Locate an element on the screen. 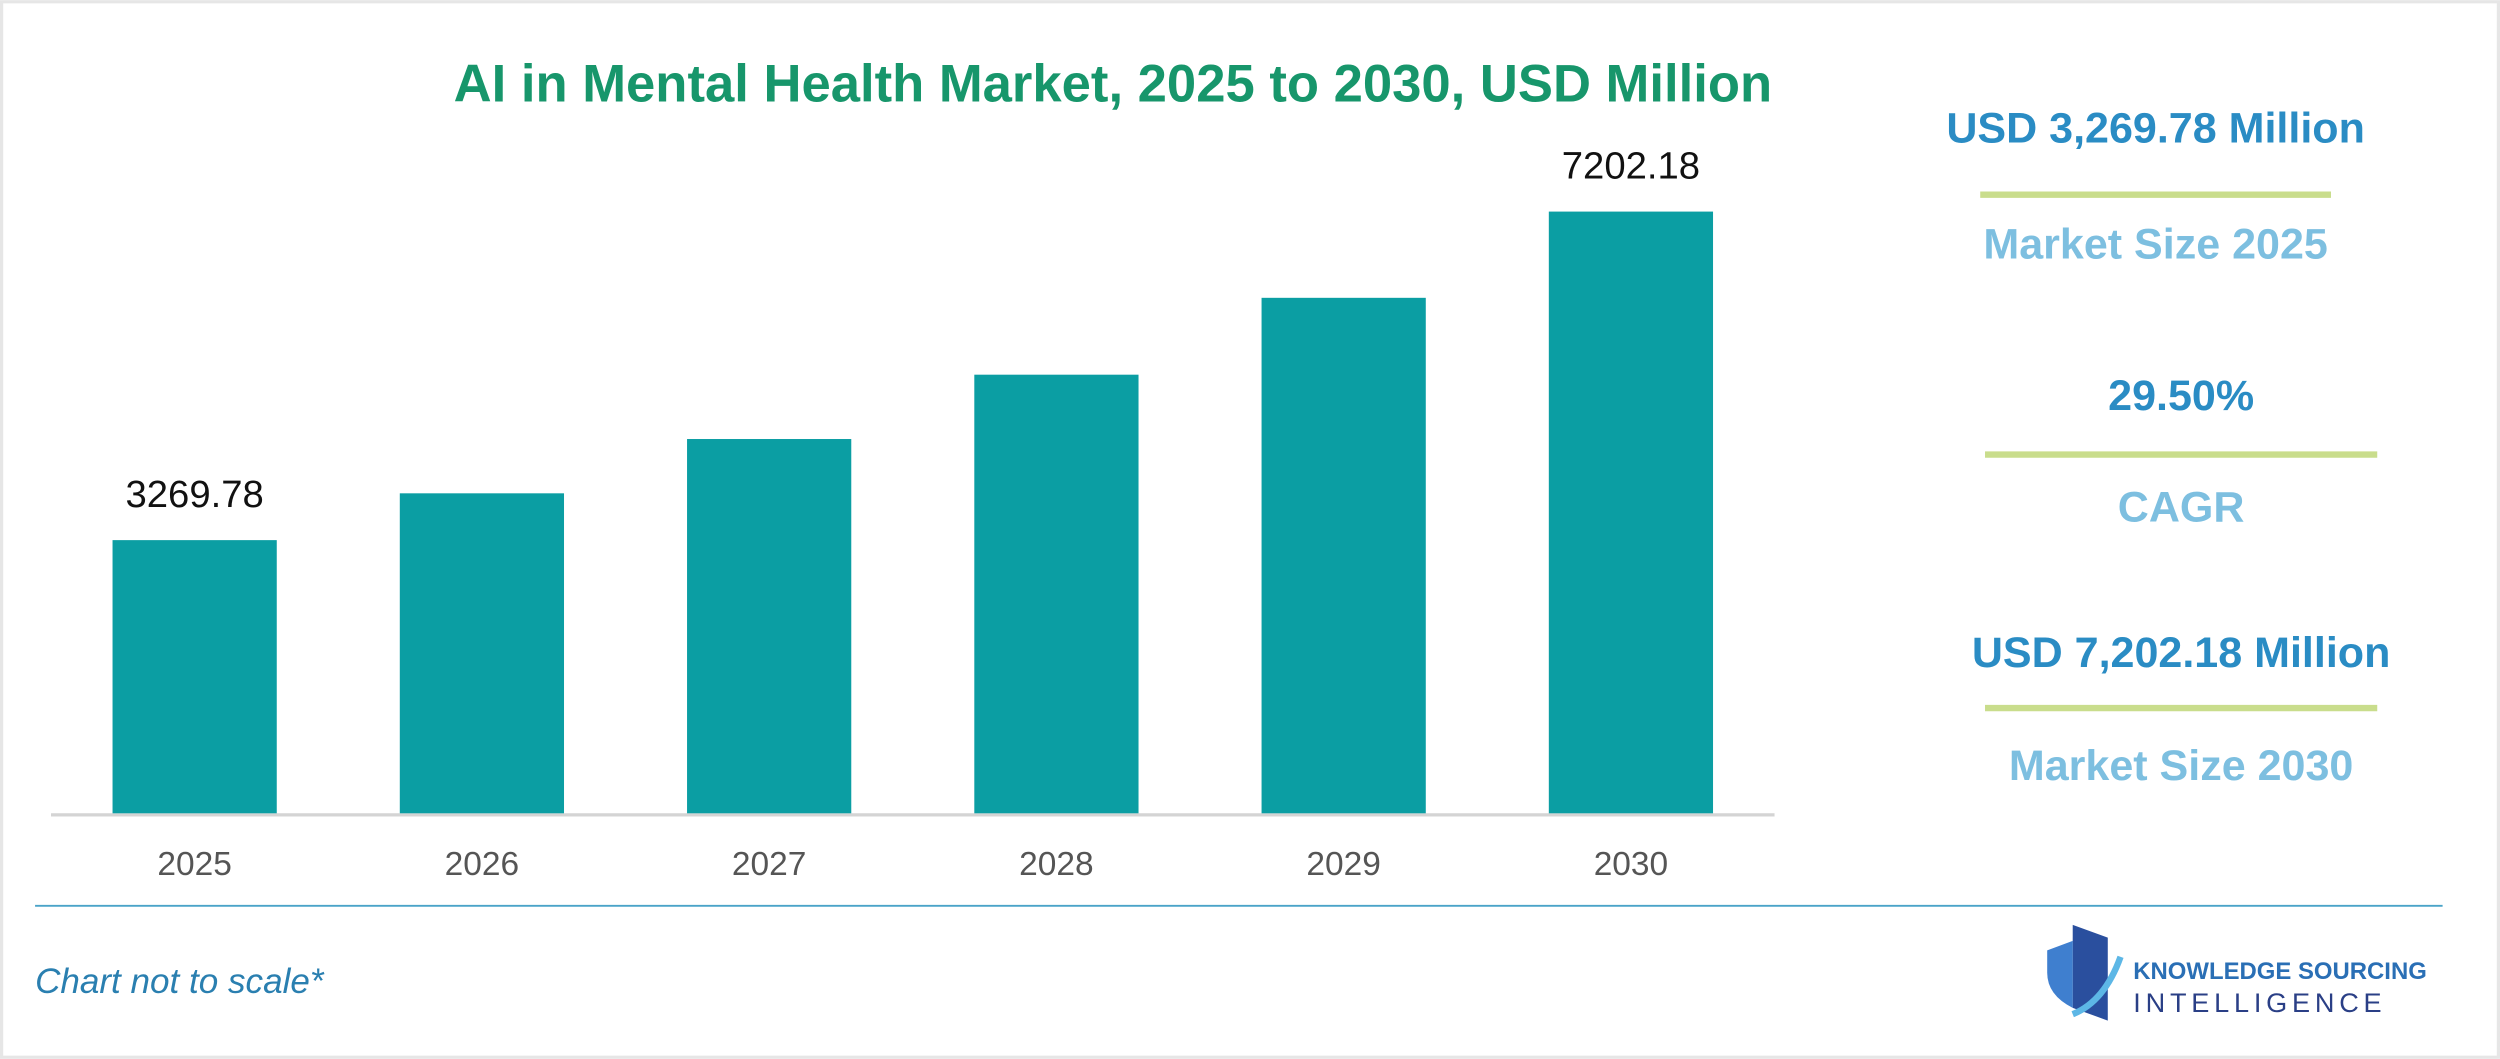 The height and width of the screenshot is (1059, 2500). stat-label: Market Size 2025 is located at coordinates (2155, 245).